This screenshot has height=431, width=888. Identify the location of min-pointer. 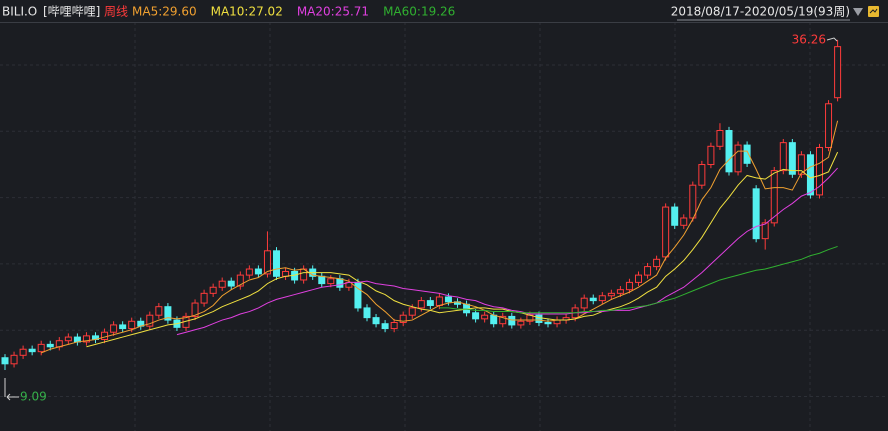
(11, 389).